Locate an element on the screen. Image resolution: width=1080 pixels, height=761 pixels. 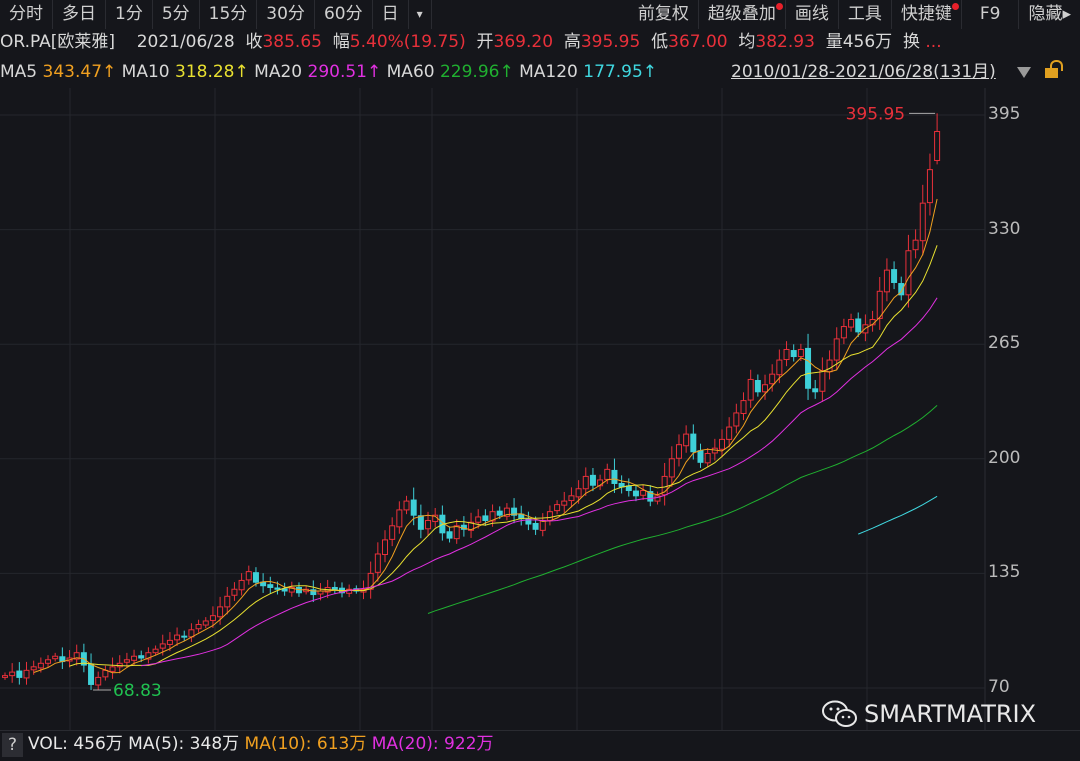
ma120-line is located at coordinates (898, 515).